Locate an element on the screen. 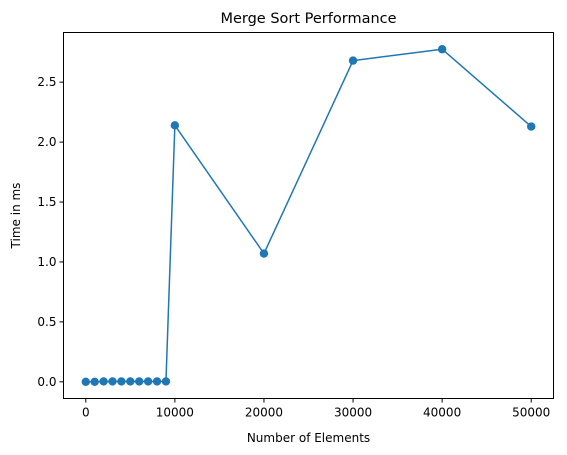 The height and width of the screenshot is (455, 567). y-tick-label: 0.0 is located at coordinates (46, 382).